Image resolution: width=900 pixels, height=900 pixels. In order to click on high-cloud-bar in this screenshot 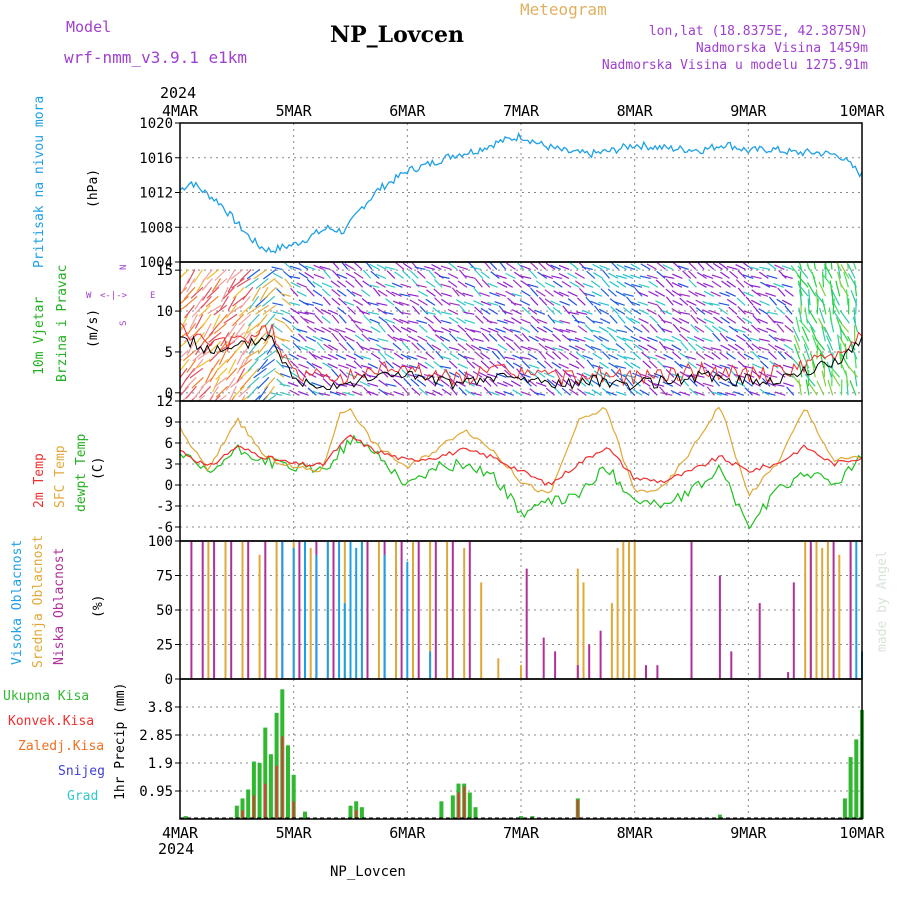, I will do `click(282, 610)`.